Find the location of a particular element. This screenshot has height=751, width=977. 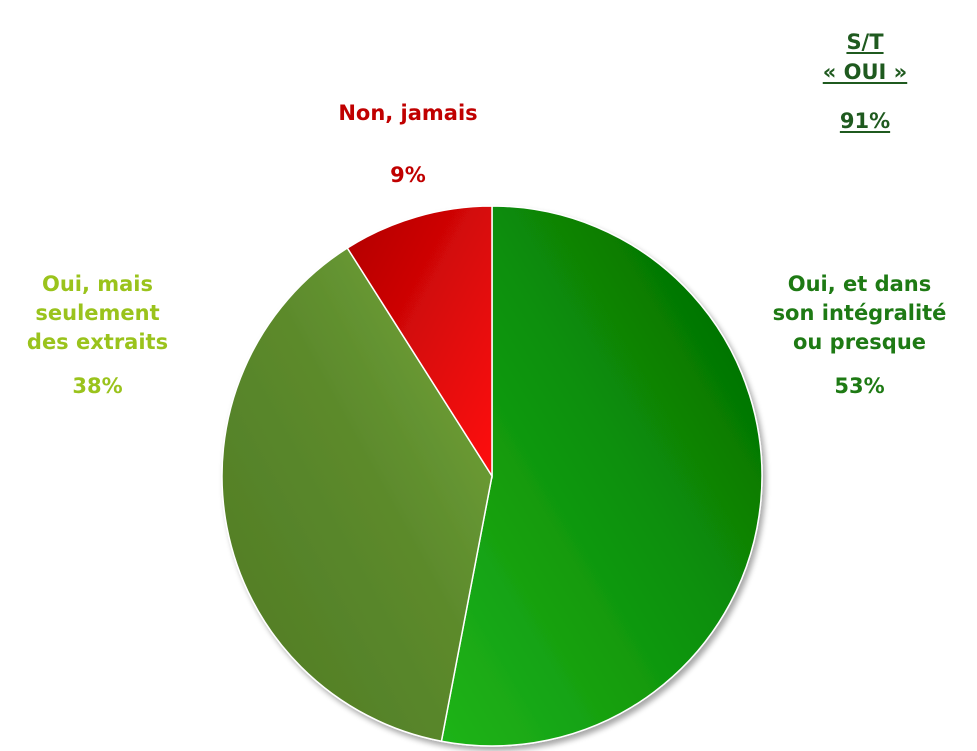

slice-label-line: seulement is located at coordinates (97, 313).